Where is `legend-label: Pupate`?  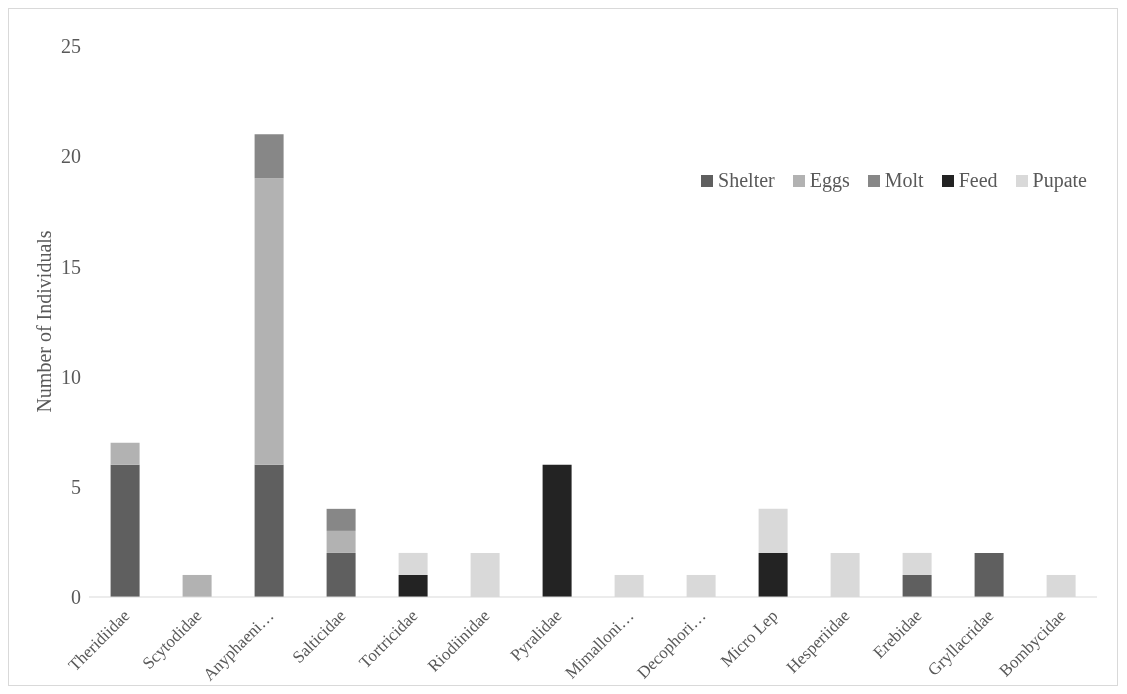 legend-label: Pupate is located at coordinates (1059, 180).